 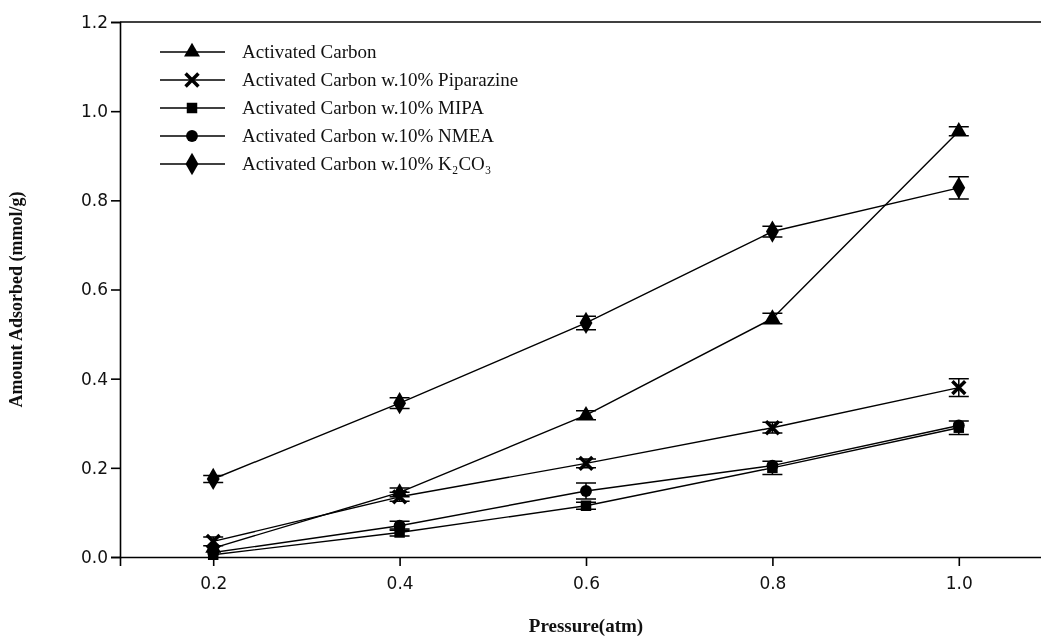 What do you see at coordinates (94, 556) in the screenshot?
I see `y-tick-label: 0.0` at bounding box center [94, 556].